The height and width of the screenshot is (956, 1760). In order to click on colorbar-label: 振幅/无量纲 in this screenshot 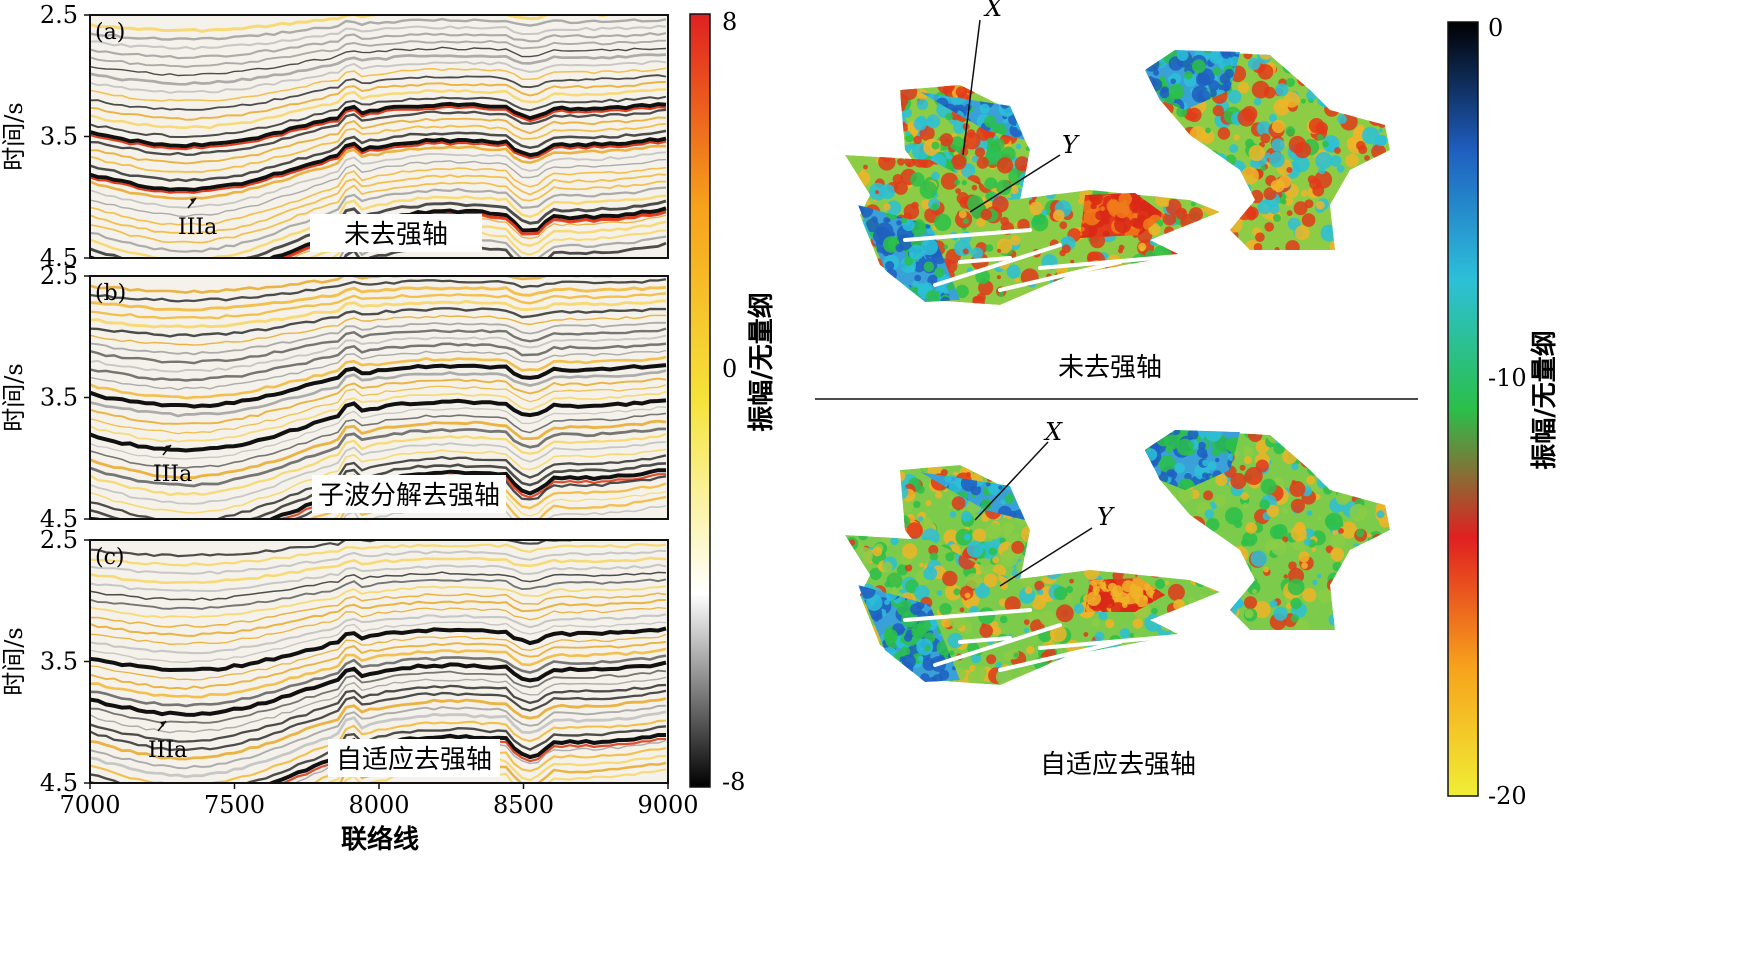, I will do `click(761, 362)`.